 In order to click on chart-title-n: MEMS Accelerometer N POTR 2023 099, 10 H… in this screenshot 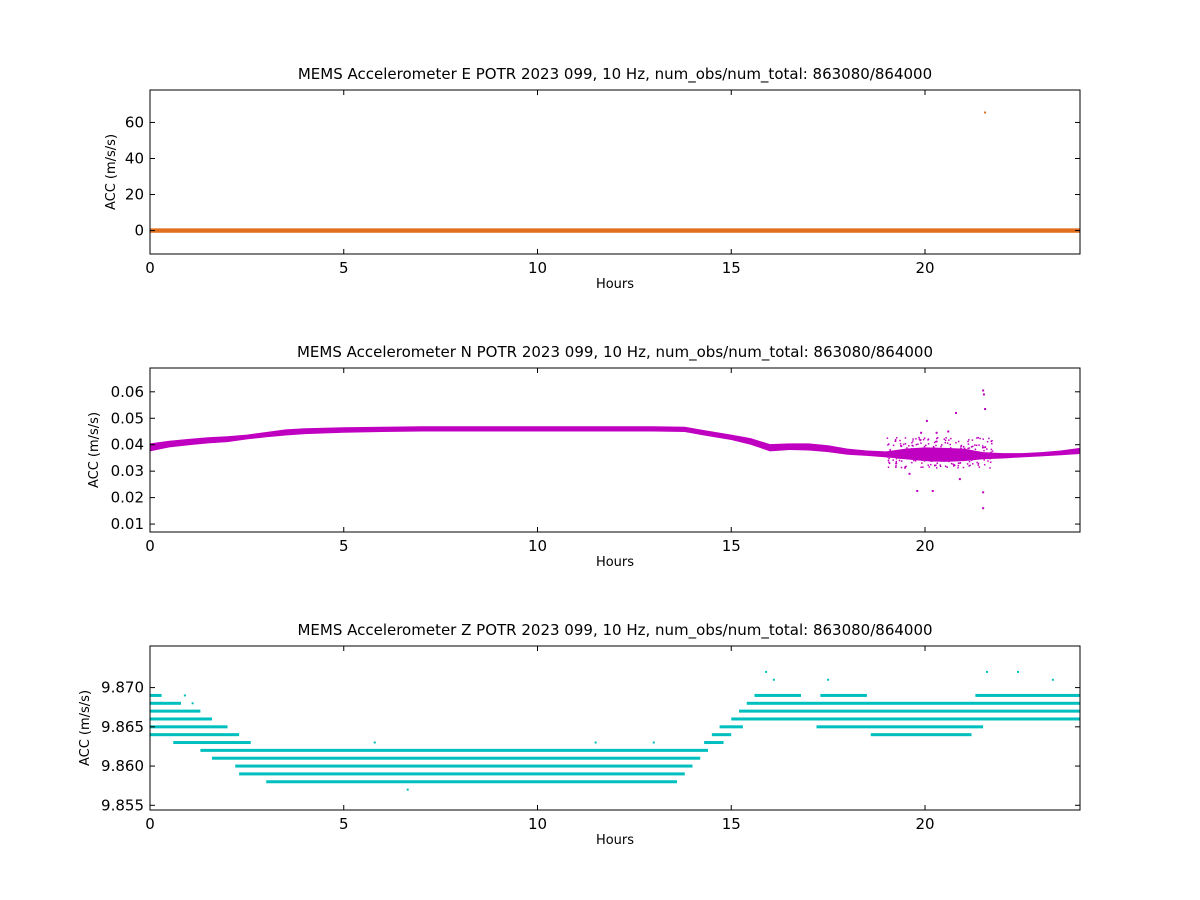, I will do `click(615, 352)`.